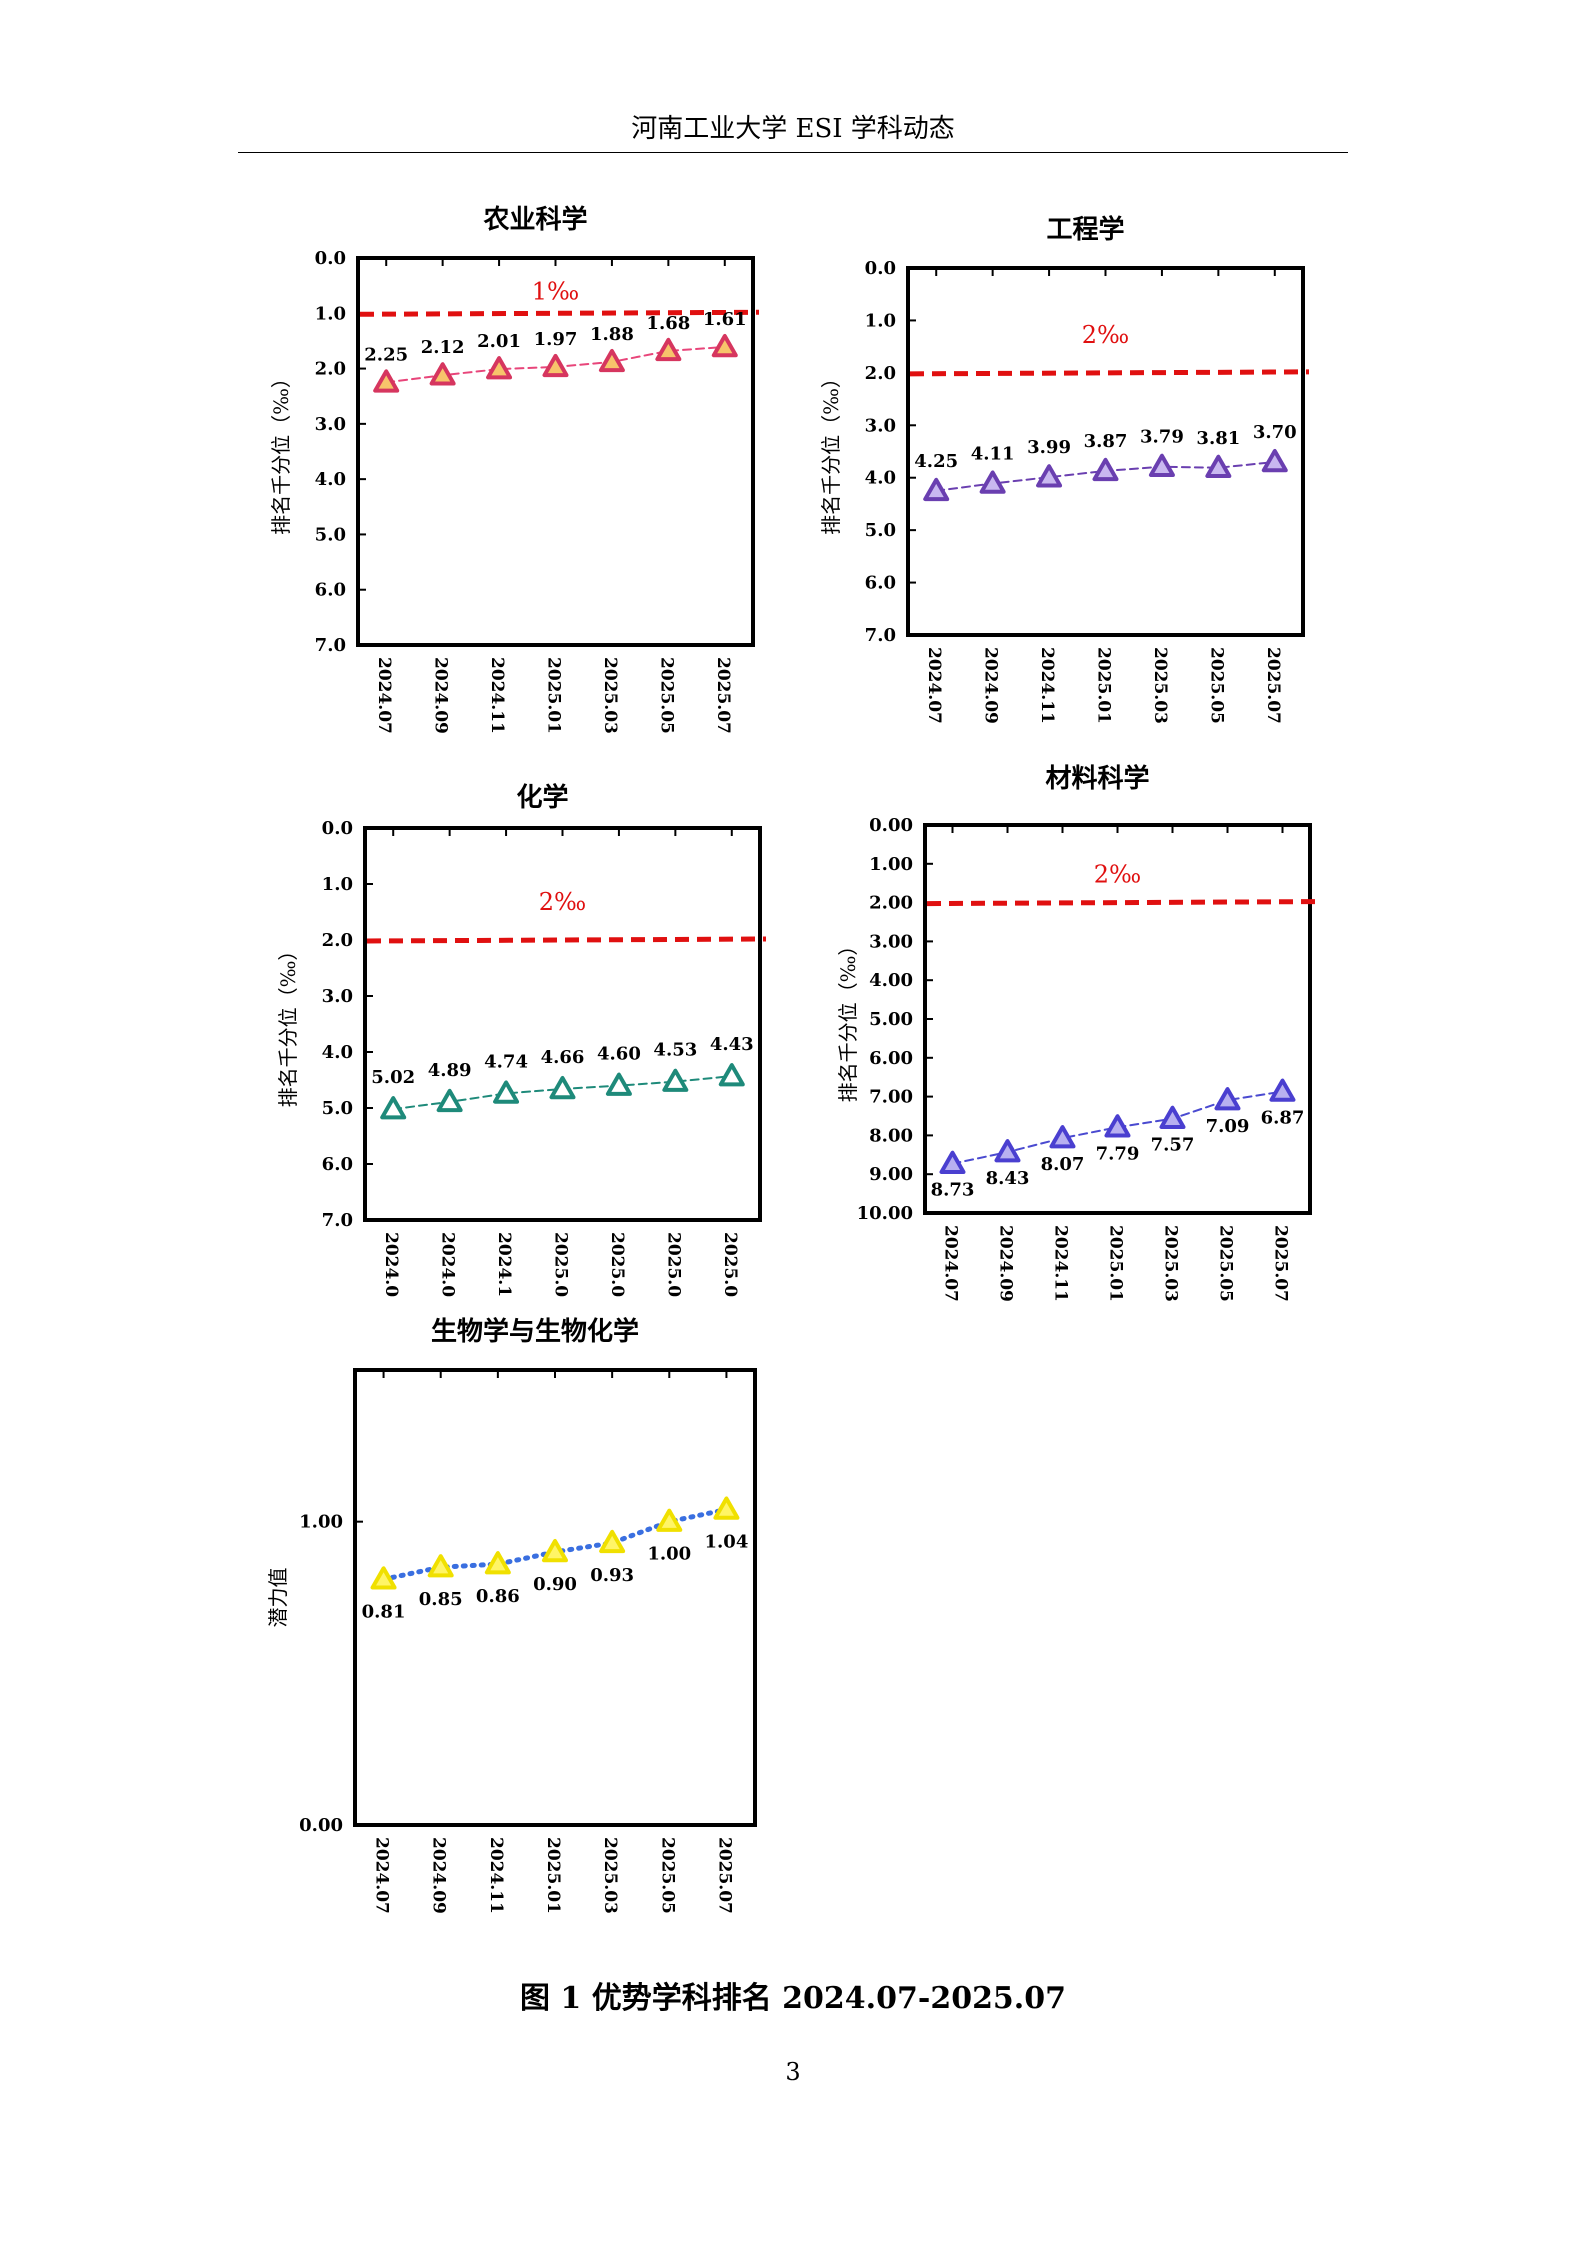 Image resolution: width=1586 pixels, height=2245 pixels. Describe the element at coordinates (441, 1599) in the screenshot. I see `data-label: 0.85` at that location.